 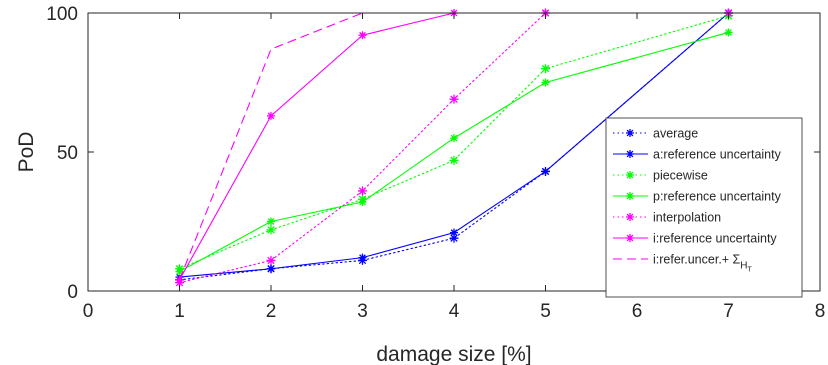 I want to click on legend-item: p:reference uncertainty, so click(x=697, y=197).